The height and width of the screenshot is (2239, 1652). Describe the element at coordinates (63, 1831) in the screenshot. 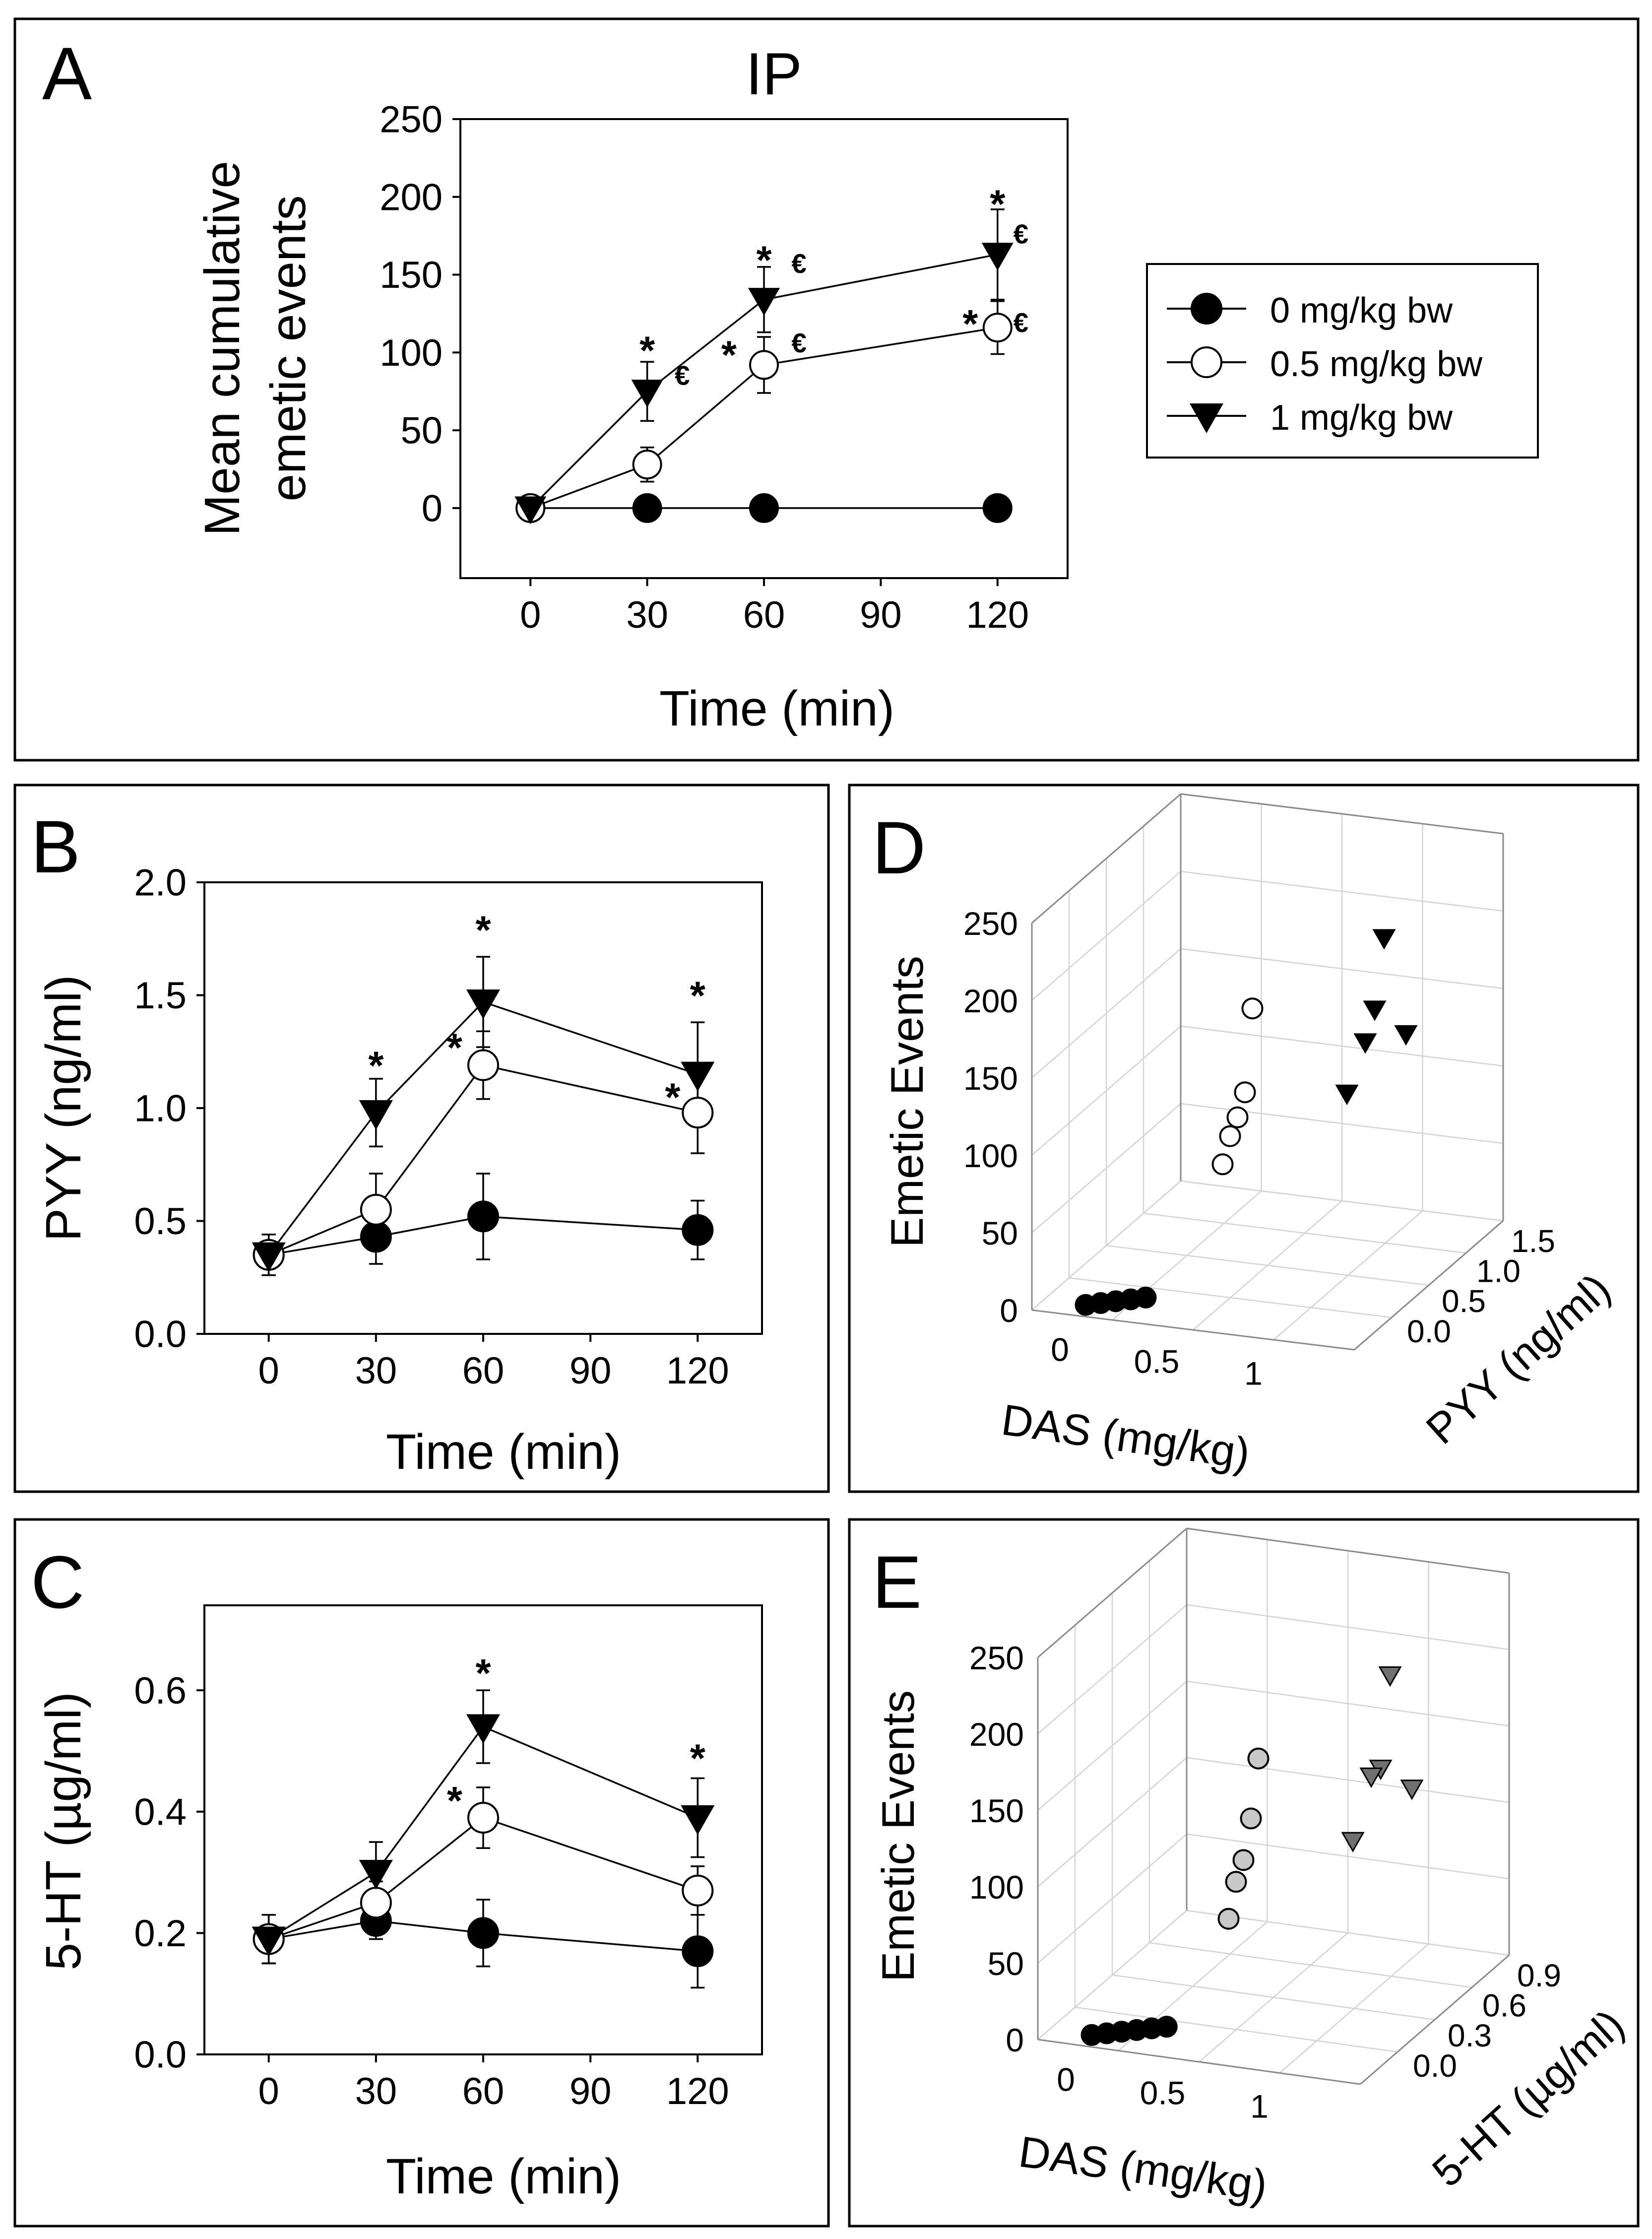

I see `panel-c-ylabel: 5-HT (µg/ml)` at that location.